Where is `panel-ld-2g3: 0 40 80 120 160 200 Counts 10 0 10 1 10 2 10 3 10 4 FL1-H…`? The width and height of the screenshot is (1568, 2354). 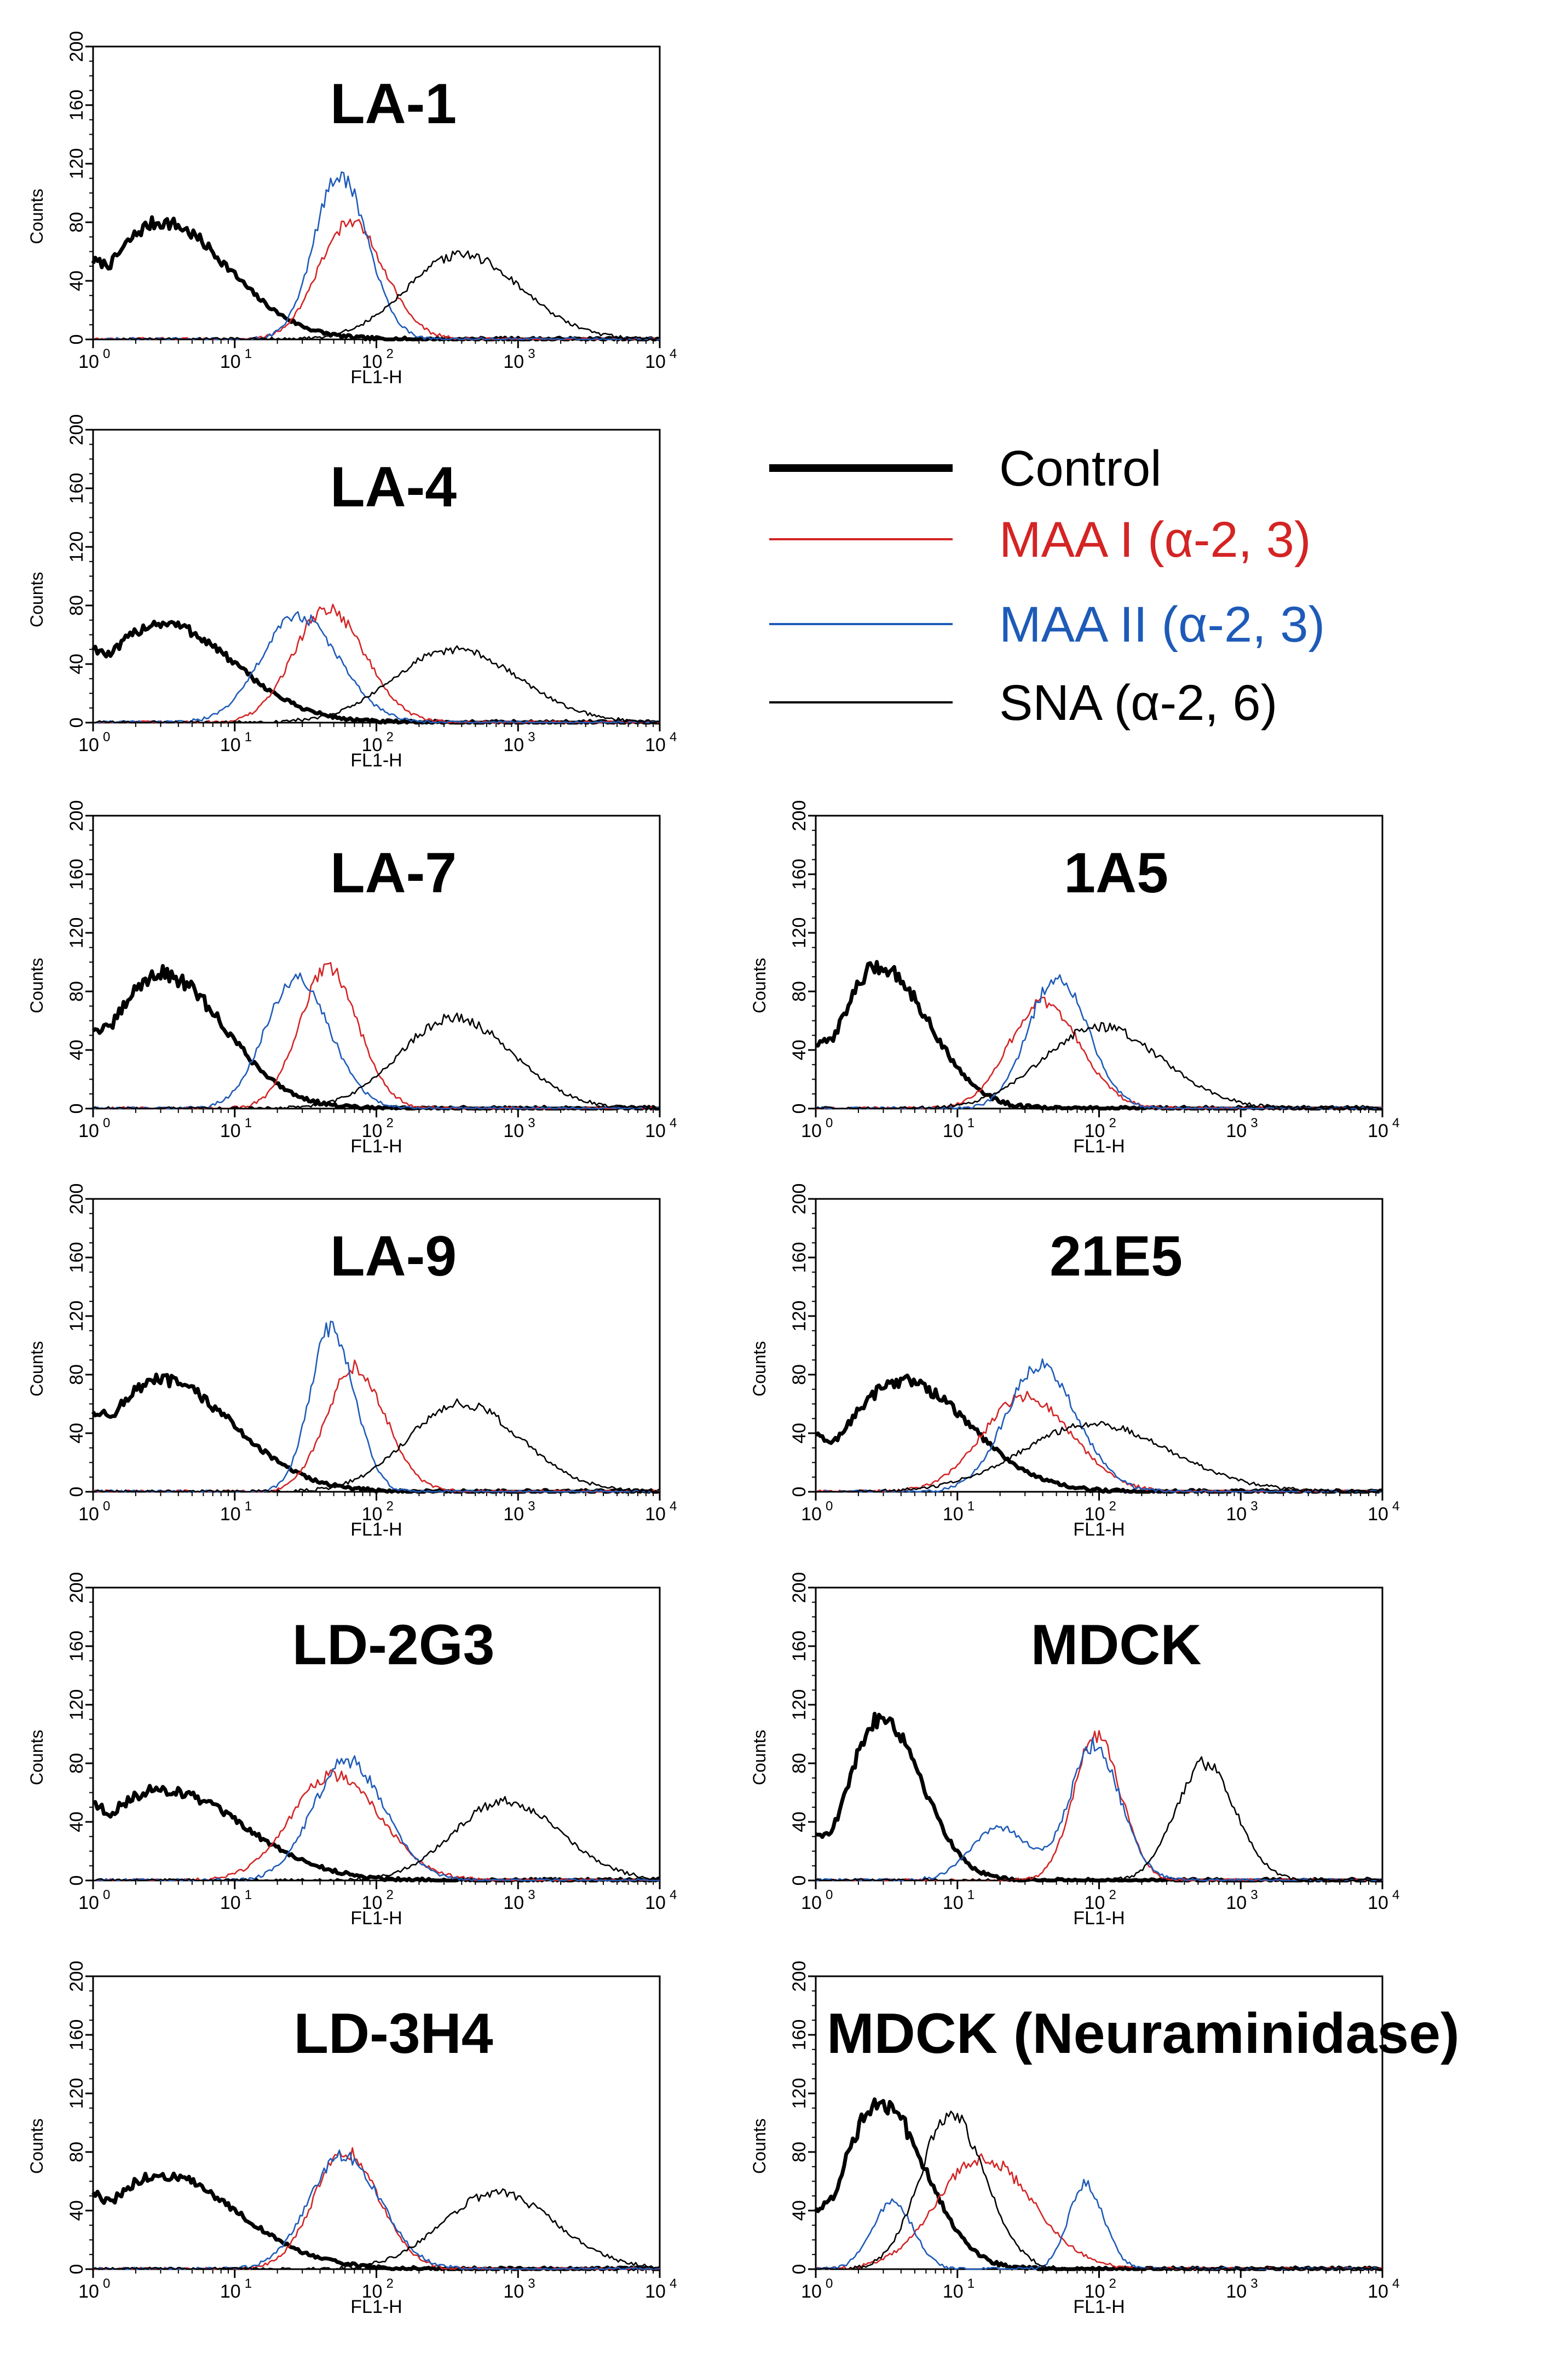
panel-ld-2g3: 0 40 80 120 160 200 Counts 10 0 10 1 10 2 10 3 10 4 FL1-H… is located at coordinates (352, 1750).